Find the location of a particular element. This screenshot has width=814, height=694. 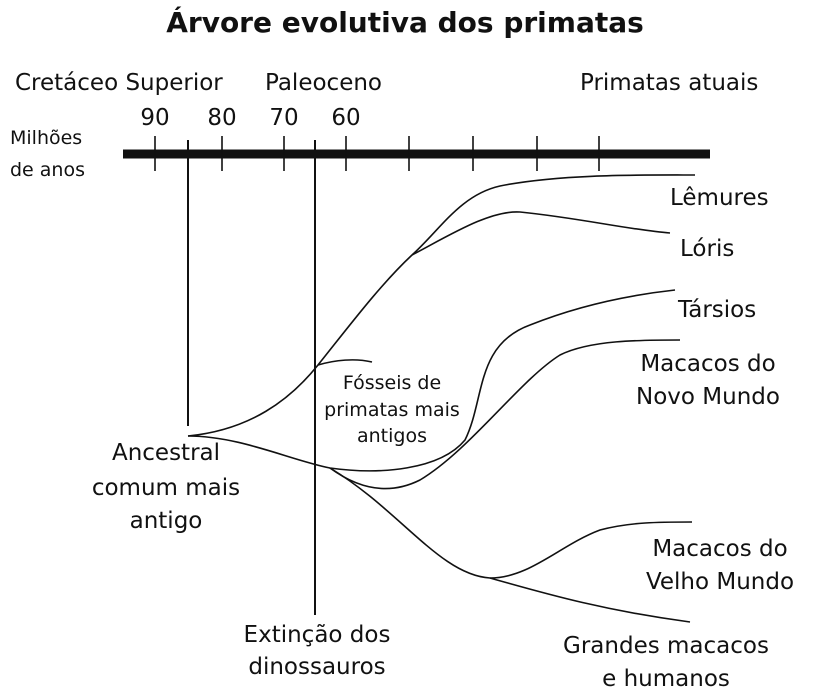

leaf-label: Novo Mundo is located at coordinates (708, 397).